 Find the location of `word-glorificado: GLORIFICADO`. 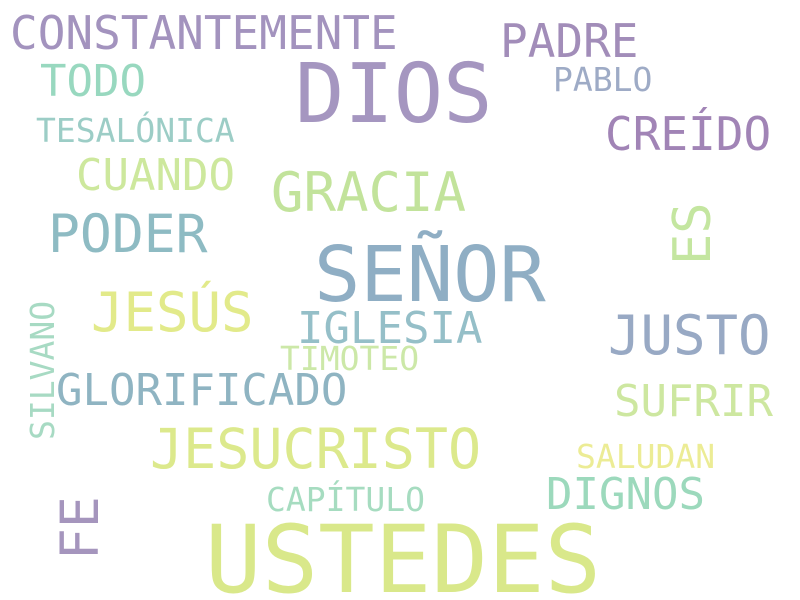

word-glorificado: GLORIFICADO is located at coordinates (202, 390).